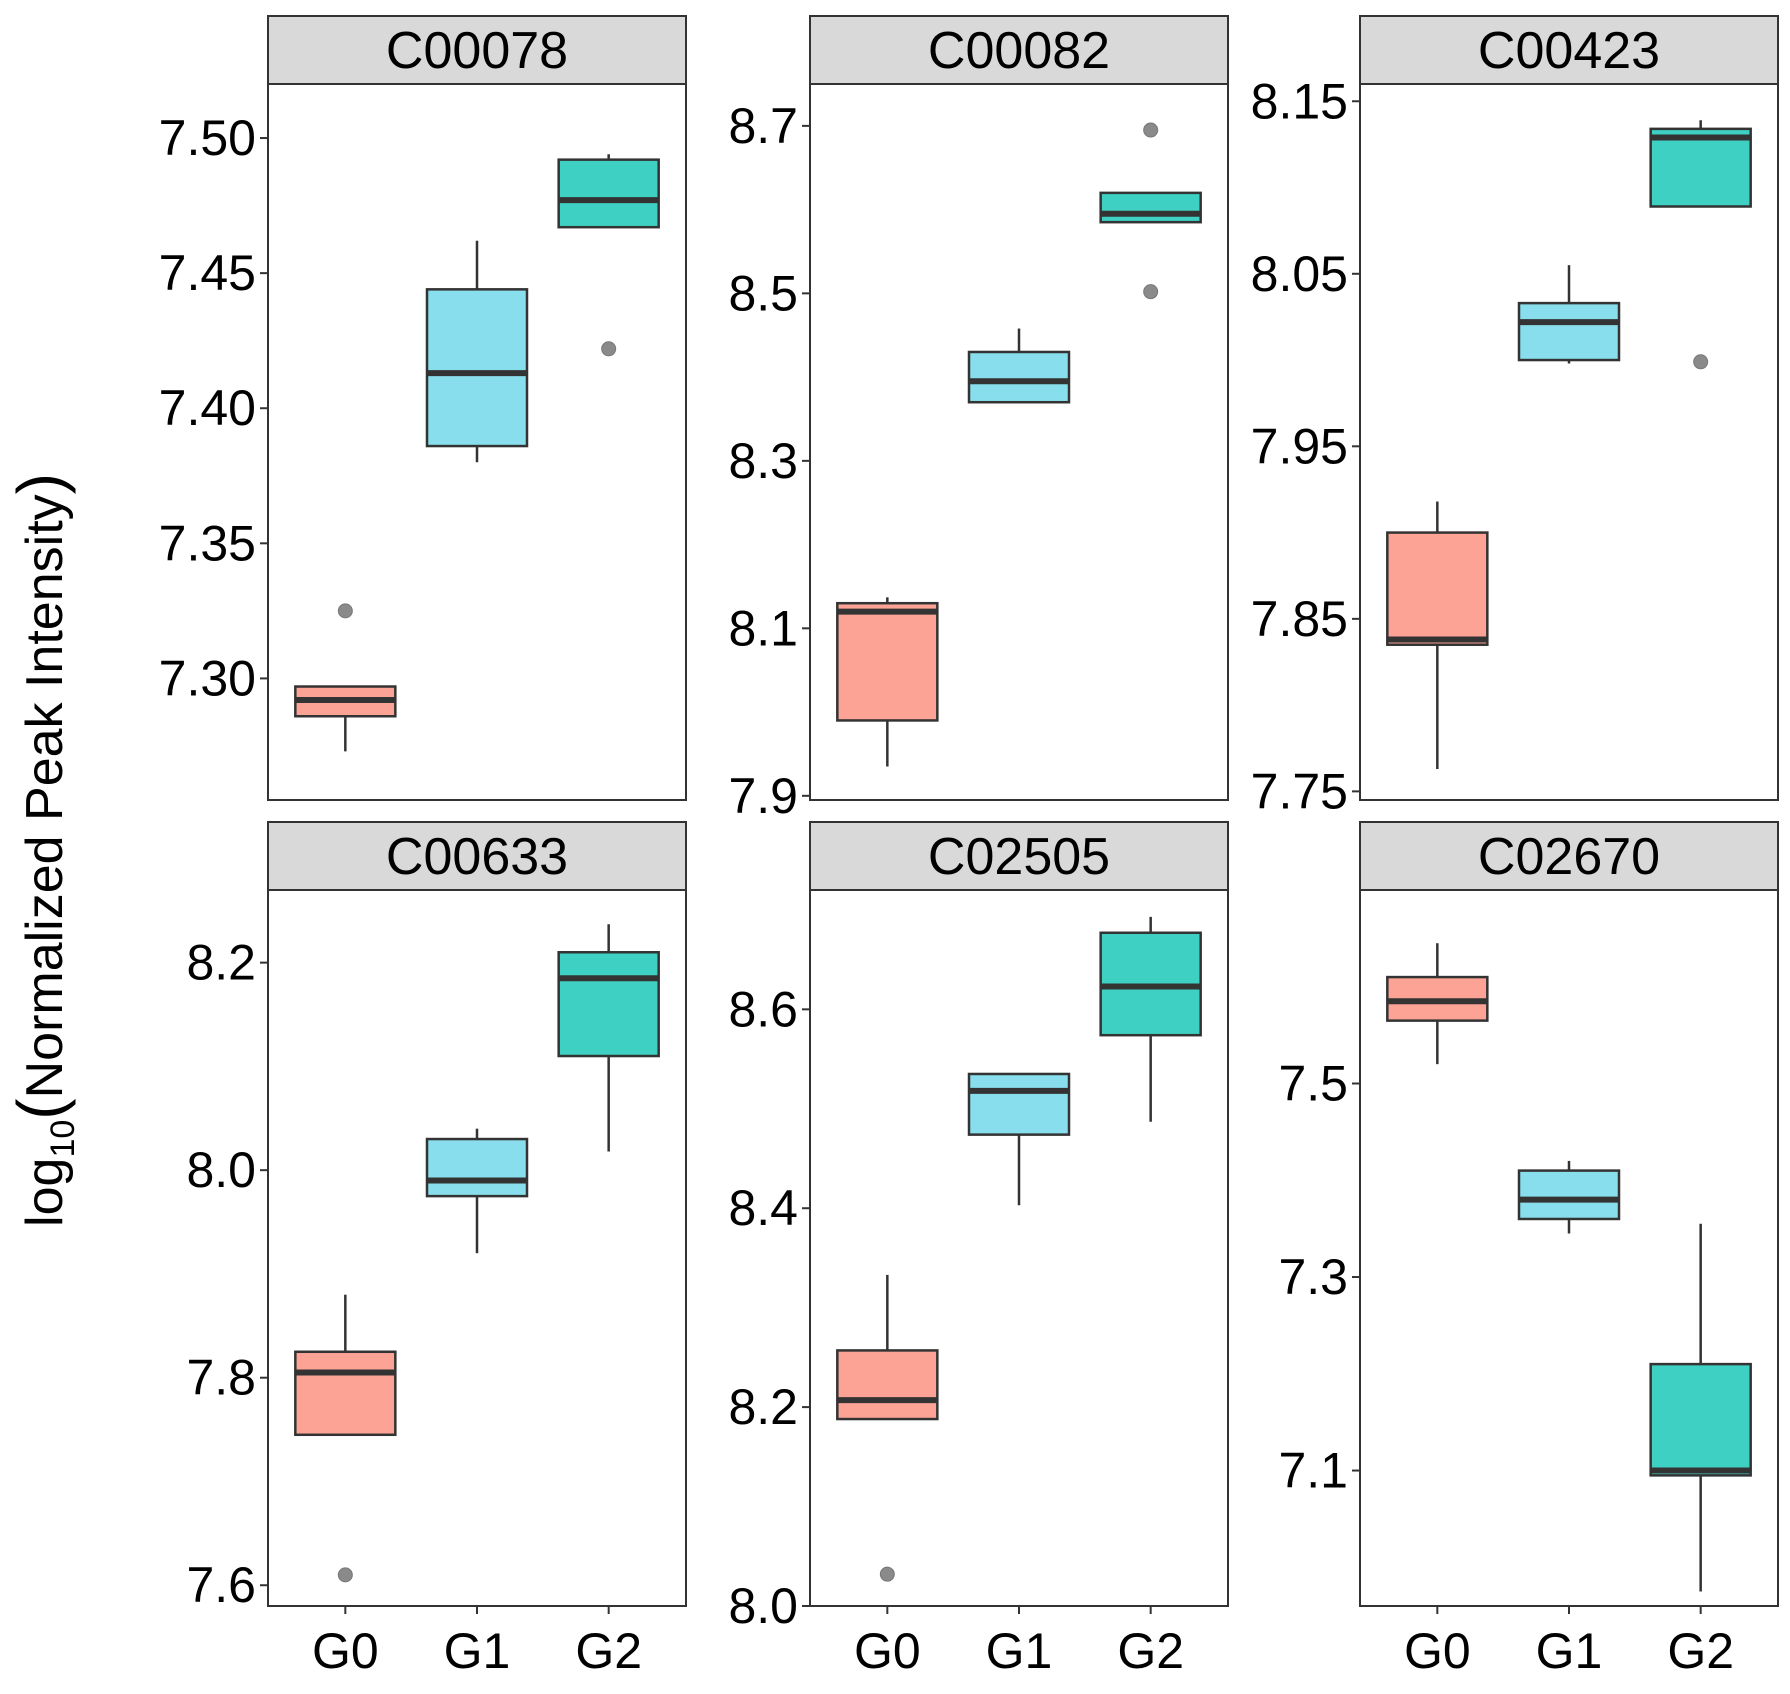  What do you see at coordinates (207, 273) in the screenshot?
I see `y-tick-label: 7.45` at bounding box center [207, 273].